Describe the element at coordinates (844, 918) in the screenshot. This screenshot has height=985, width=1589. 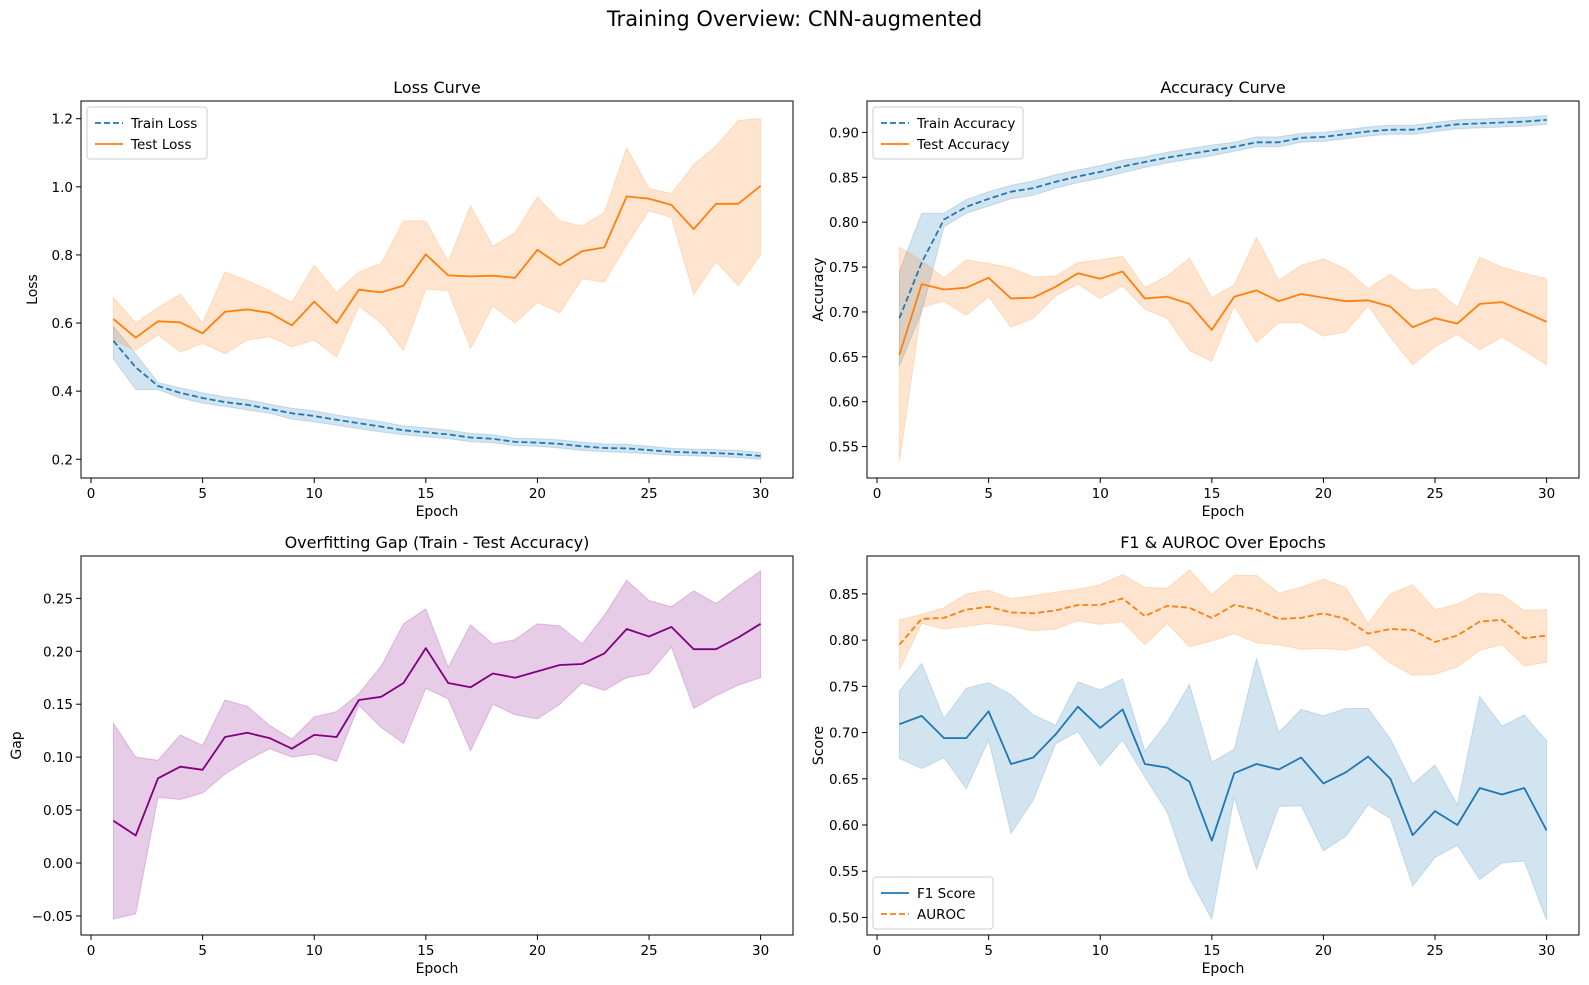
I see `y-tick-label: 0.50` at that location.